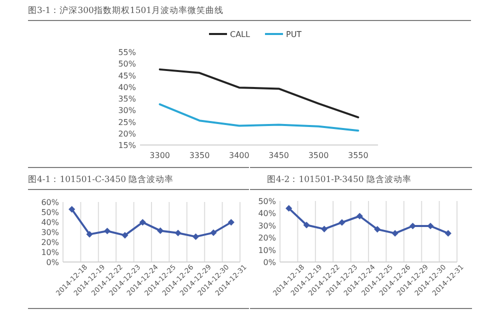  What do you see at coordinates (199, 155) in the screenshot?
I see `x-tick-label: 3350` at bounding box center [199, 155].